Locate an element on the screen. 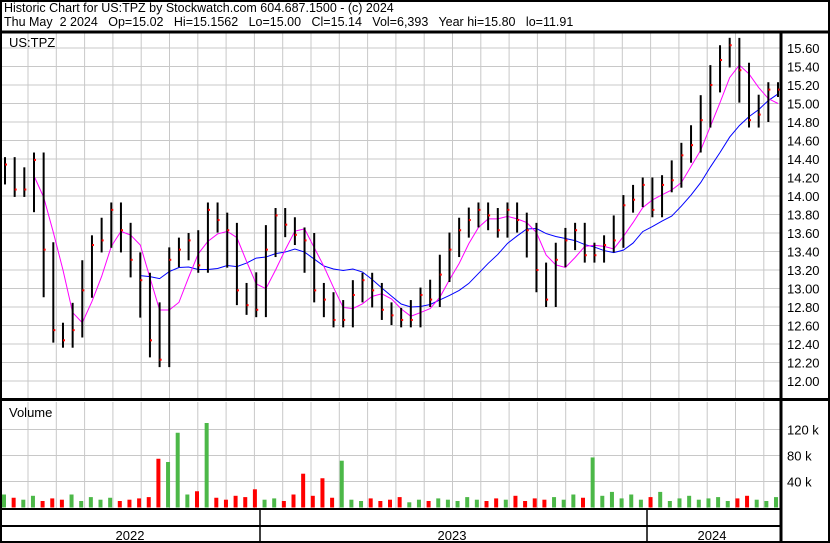 The width and height of the screenshot is (830, 543). price-tick-label: 12.20 is located at coordinates (803, 363).